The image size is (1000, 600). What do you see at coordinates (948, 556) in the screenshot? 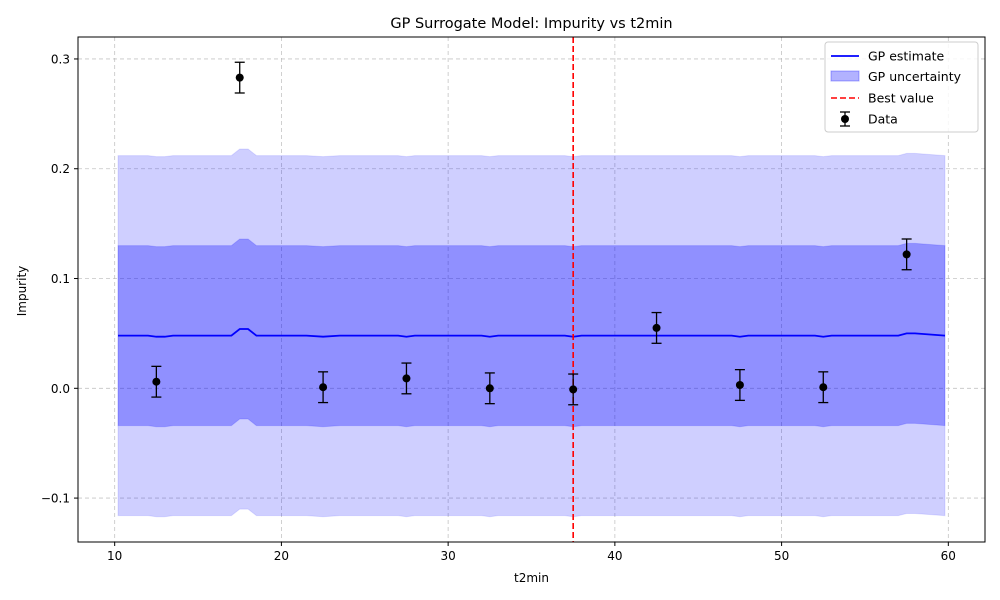
I see `x-tick-label: 60` at bounding box center [948, 556].